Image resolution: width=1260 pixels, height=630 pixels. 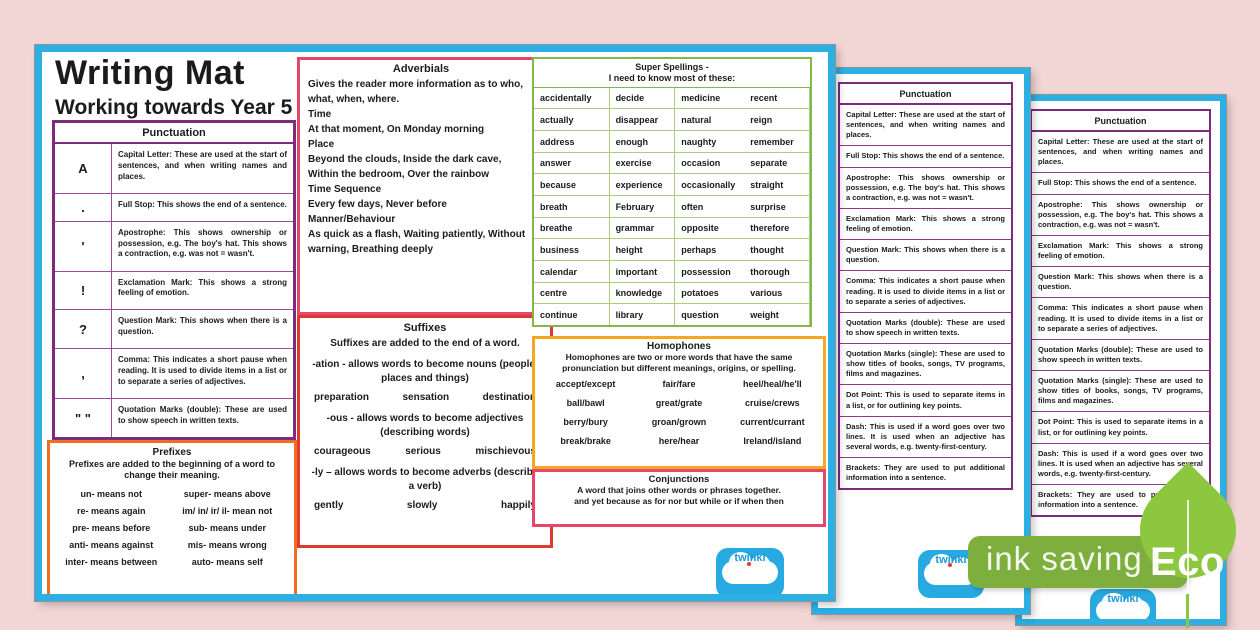 What do you see at coordinates (777, 206) in the screenshot?
I see `spelling-word: surprise` at bounding box center [777, 206].